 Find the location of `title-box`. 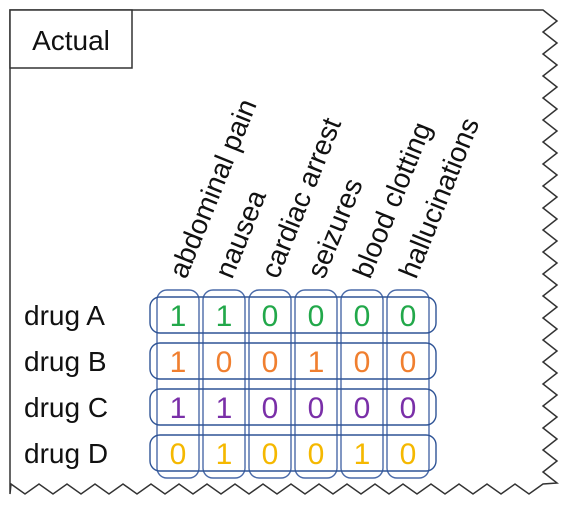

title-box is located at coordinates (71, 39).